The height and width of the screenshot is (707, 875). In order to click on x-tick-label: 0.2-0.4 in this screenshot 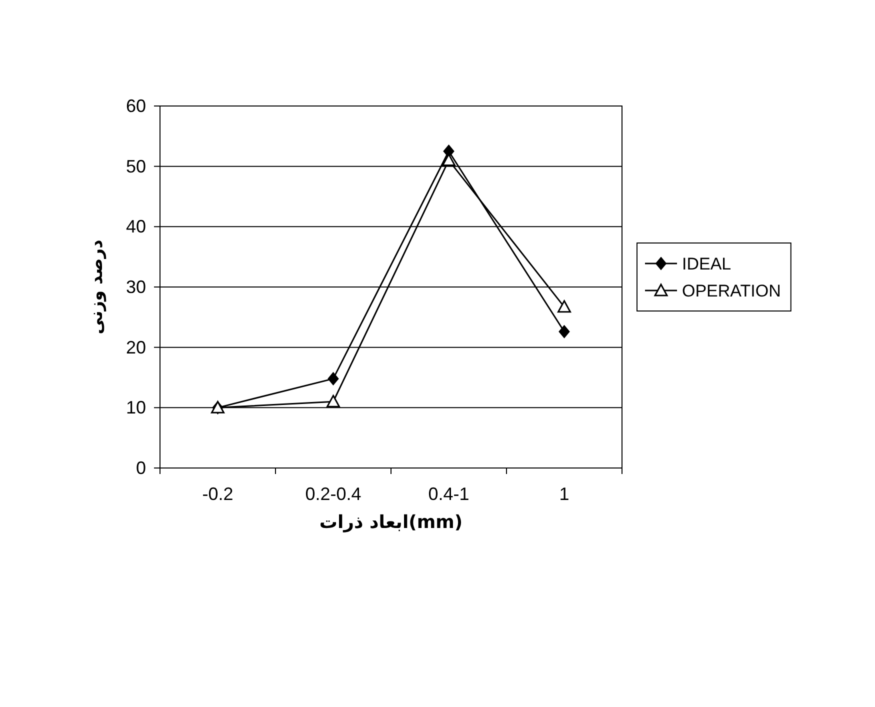, I will do `click(333, 494)`.